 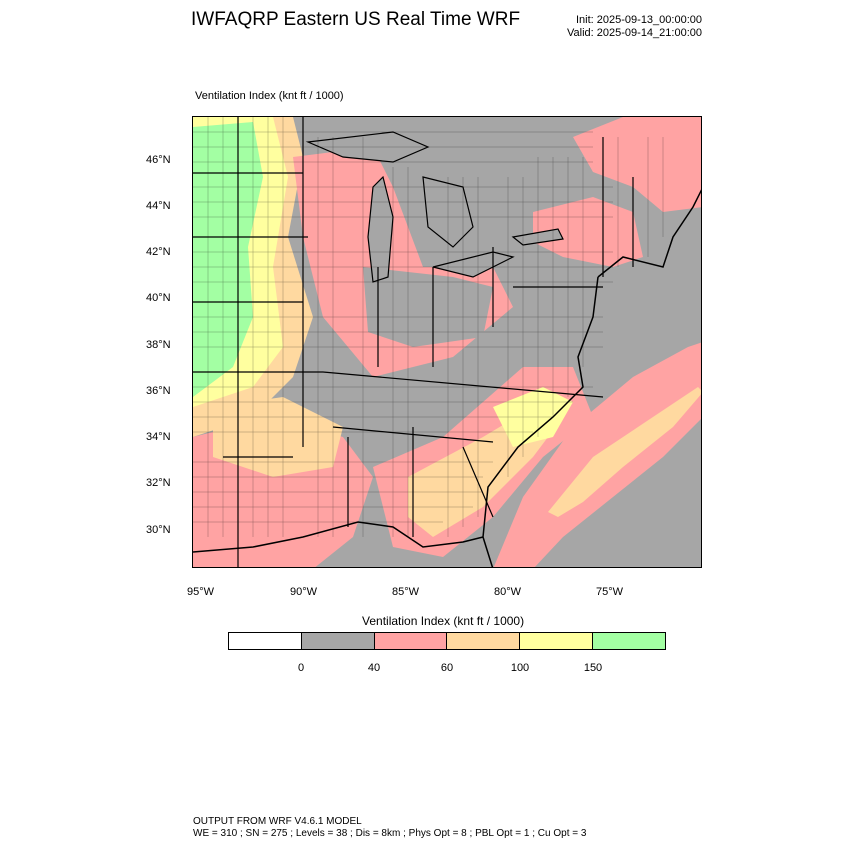 I want to click on colorbar-title: Ventilation Index (knt ft / 1000), so click(x=443, y=621).